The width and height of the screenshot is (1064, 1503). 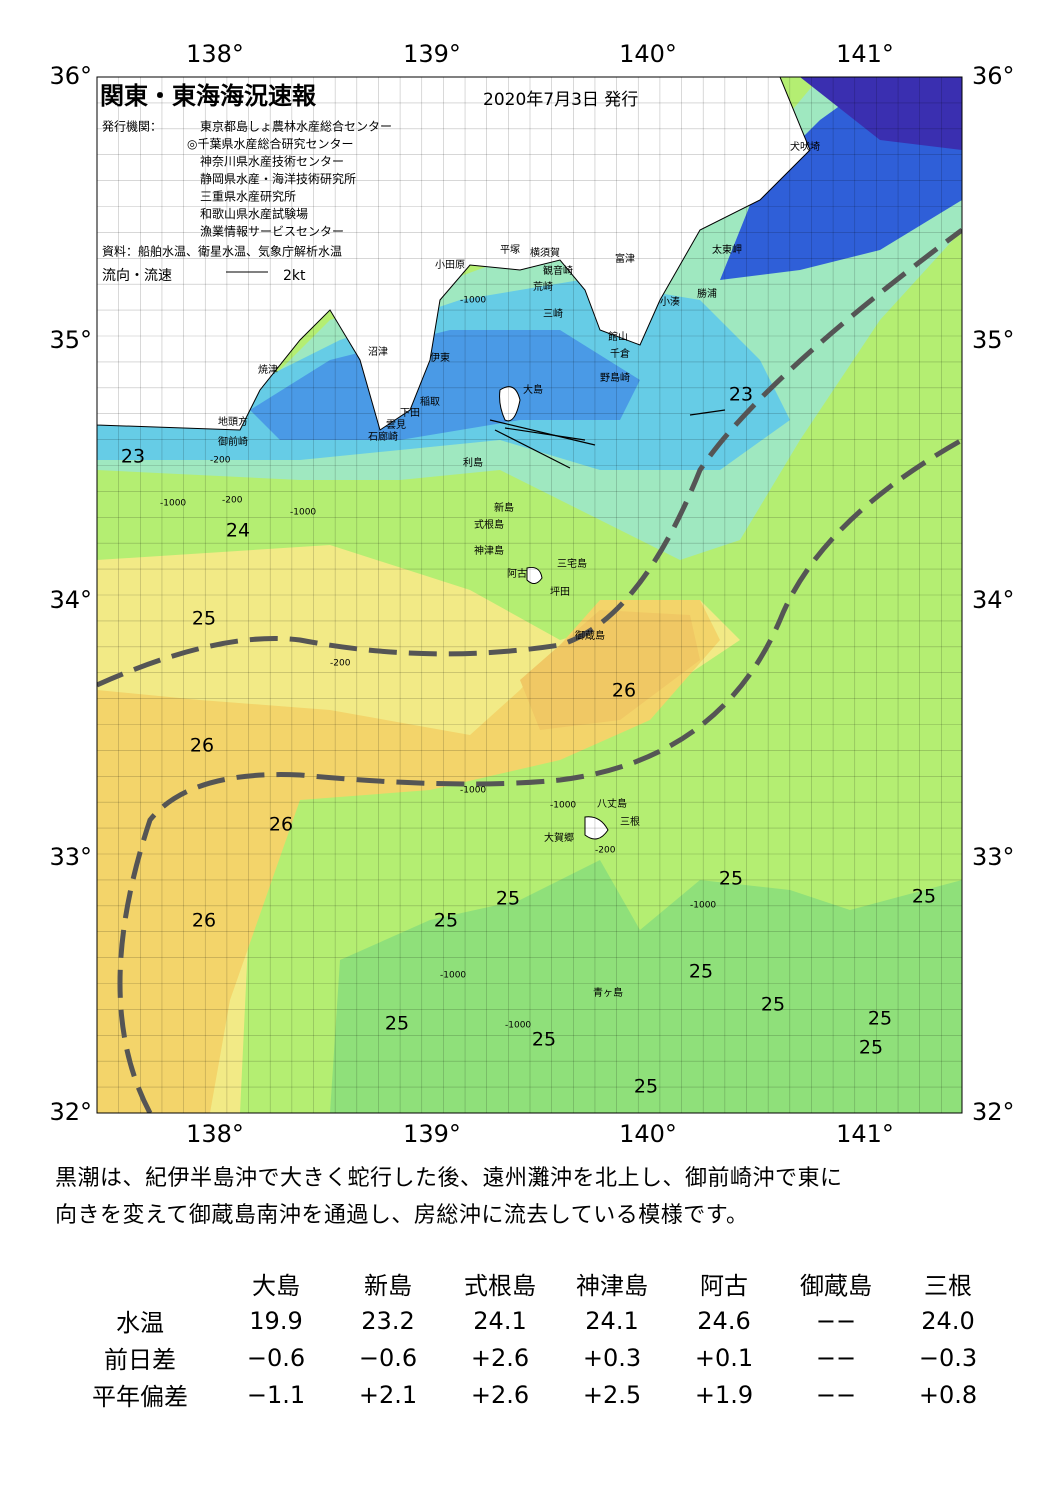 What do you see at coordinates (948, 1320) in the screenshot?
I see `cell: 24.0` at bounding box center [948, 1320].